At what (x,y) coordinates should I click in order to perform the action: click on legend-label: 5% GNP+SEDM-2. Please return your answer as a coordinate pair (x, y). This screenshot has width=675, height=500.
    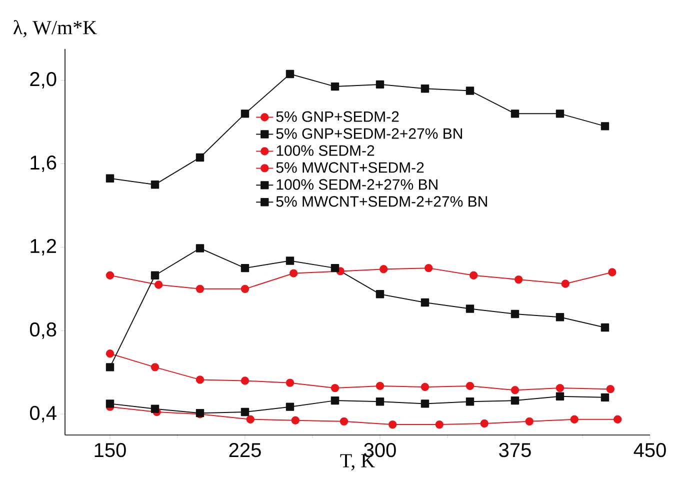
    Looking at the image, I should click on (337, 116).